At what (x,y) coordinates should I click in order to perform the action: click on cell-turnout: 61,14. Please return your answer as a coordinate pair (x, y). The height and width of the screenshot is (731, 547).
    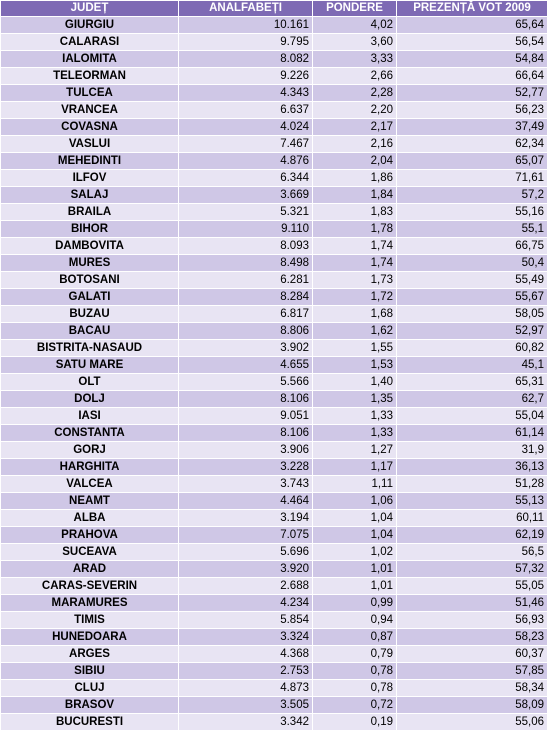
    Looking at the image, I should click on (472, 433).